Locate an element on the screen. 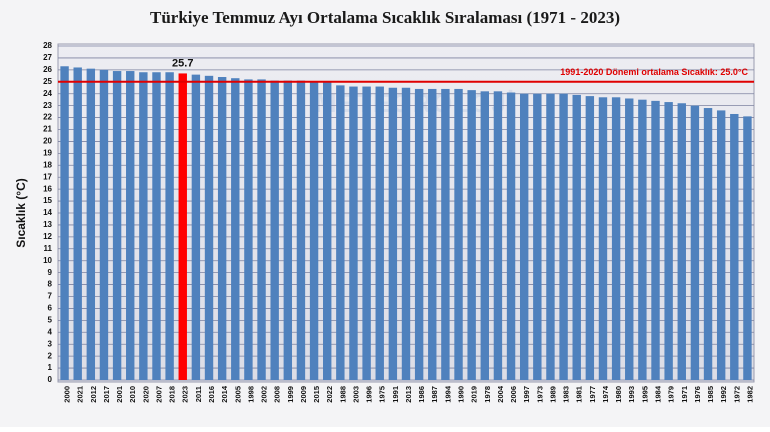 The height and width of the screenshot is (432, 770). y-tick-label: 14 is located at coordinates (47, 212).